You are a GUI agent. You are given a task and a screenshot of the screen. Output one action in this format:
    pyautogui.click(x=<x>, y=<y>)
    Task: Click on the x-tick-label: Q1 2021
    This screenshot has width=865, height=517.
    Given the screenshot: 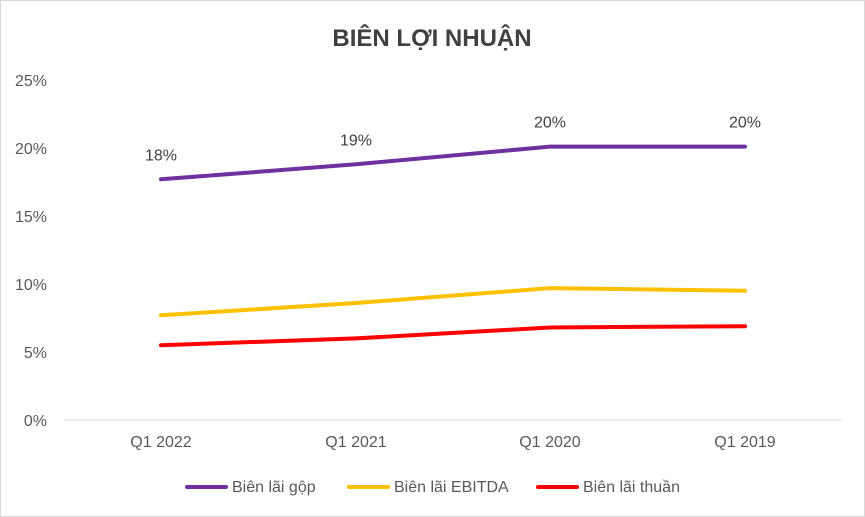 What is the action you would take?
    pyautogui.click(x=355, y=442)
    